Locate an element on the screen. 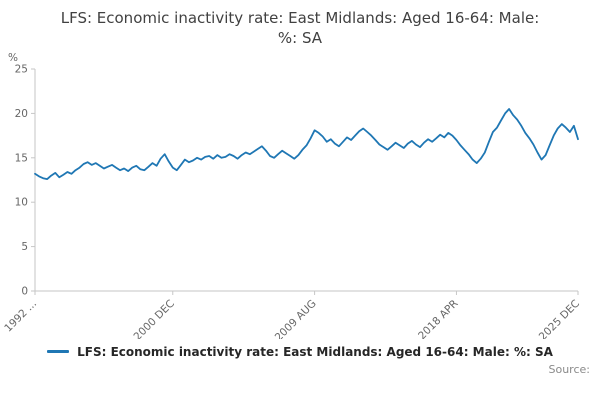  svg-text: 2025 DEC is located at coordinates (559, 317).